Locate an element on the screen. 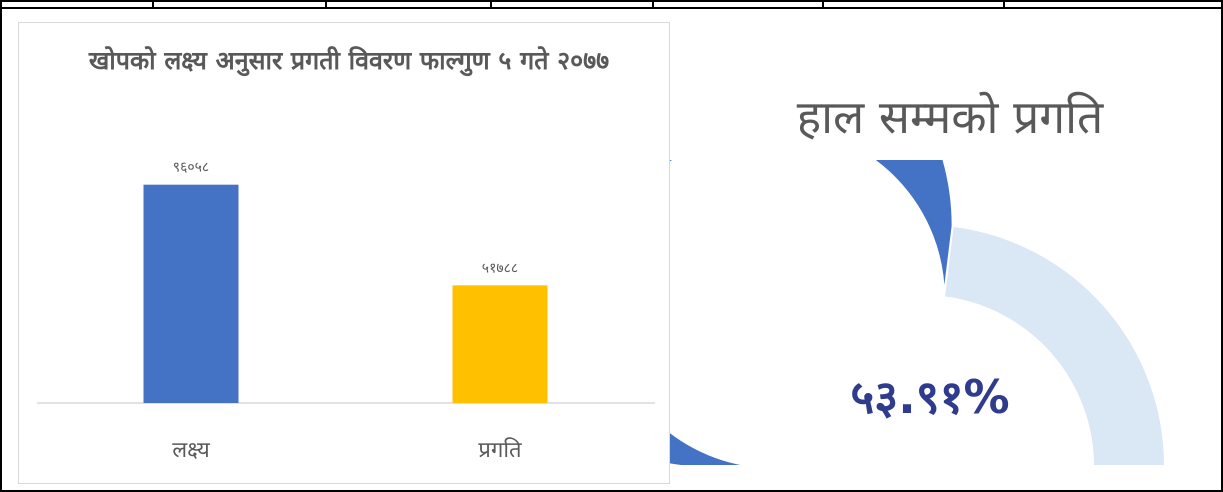  data-label: ५१७८८ is located at coordinates (500, 268).